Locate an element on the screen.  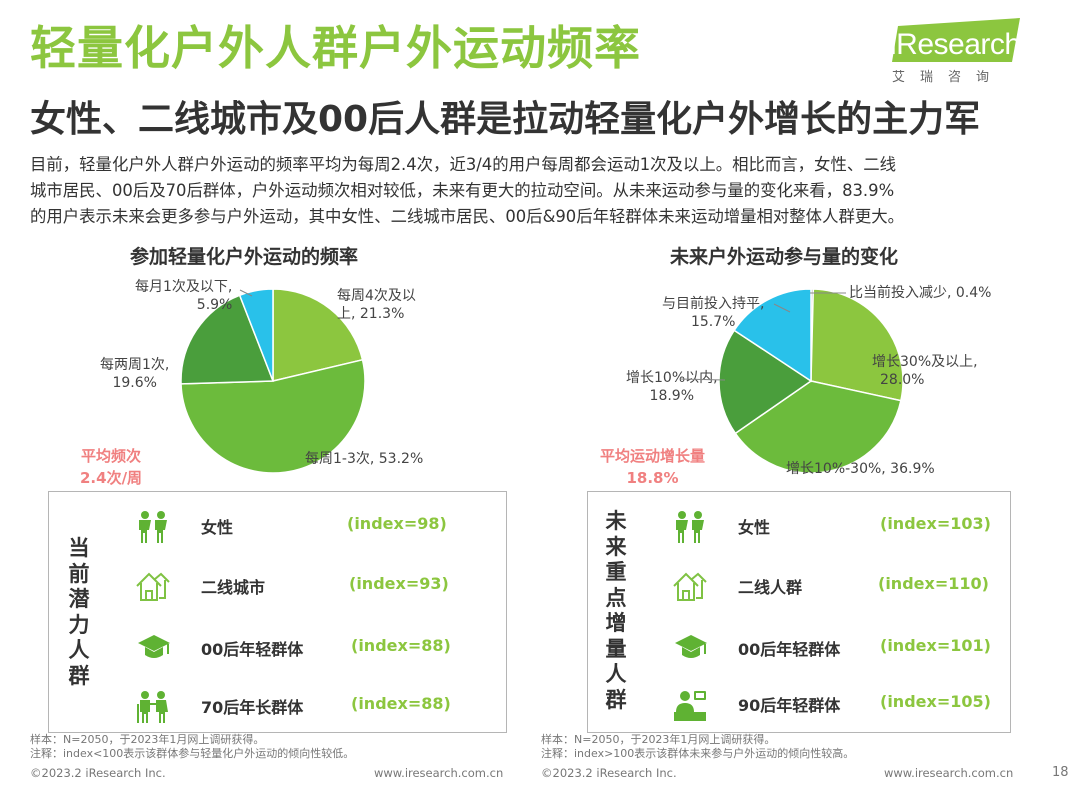
panel-vertical-title: 未 来 重 点 增 量 人 群 is located at coordinates (616, 610).